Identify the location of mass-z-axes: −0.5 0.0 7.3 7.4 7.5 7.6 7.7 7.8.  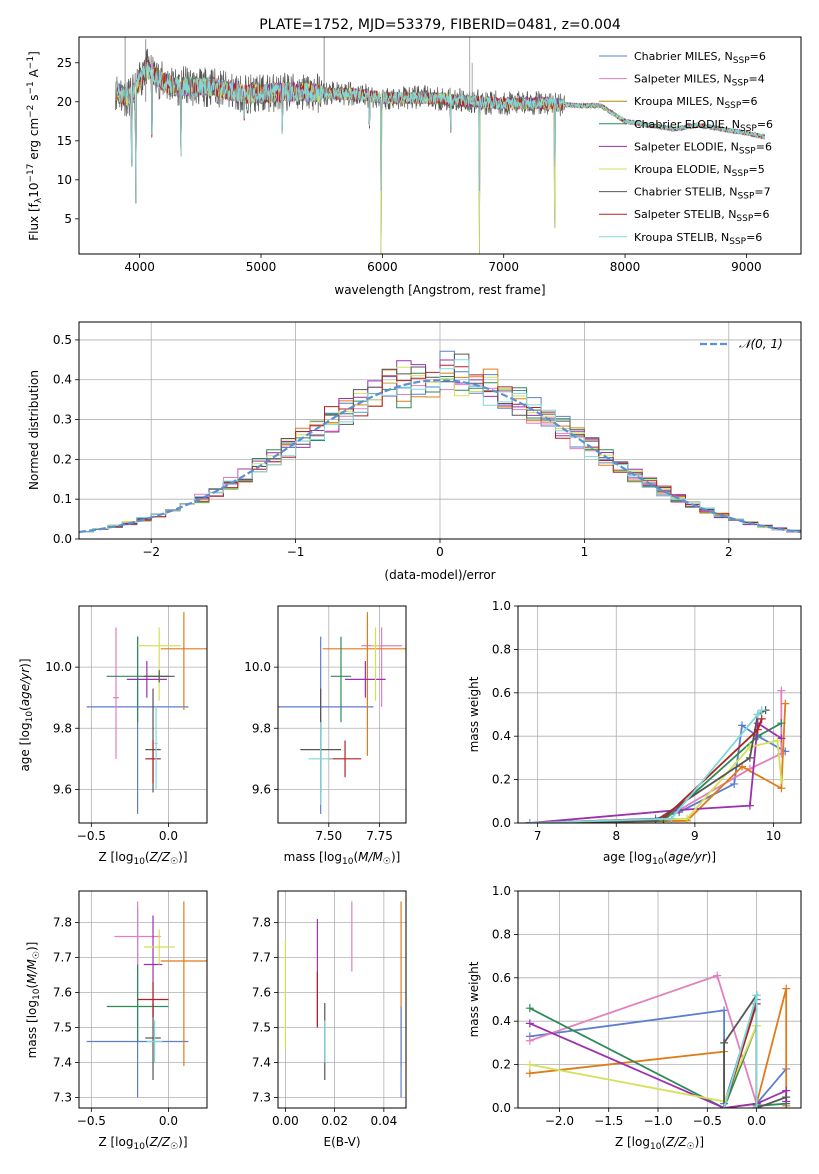
(130, 1009).